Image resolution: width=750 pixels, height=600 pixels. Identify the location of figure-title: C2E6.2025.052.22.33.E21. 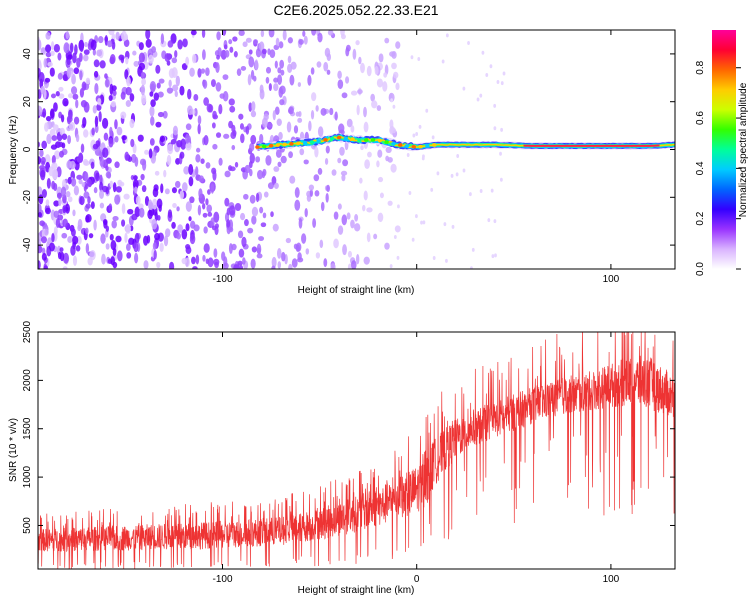
(355, 10).